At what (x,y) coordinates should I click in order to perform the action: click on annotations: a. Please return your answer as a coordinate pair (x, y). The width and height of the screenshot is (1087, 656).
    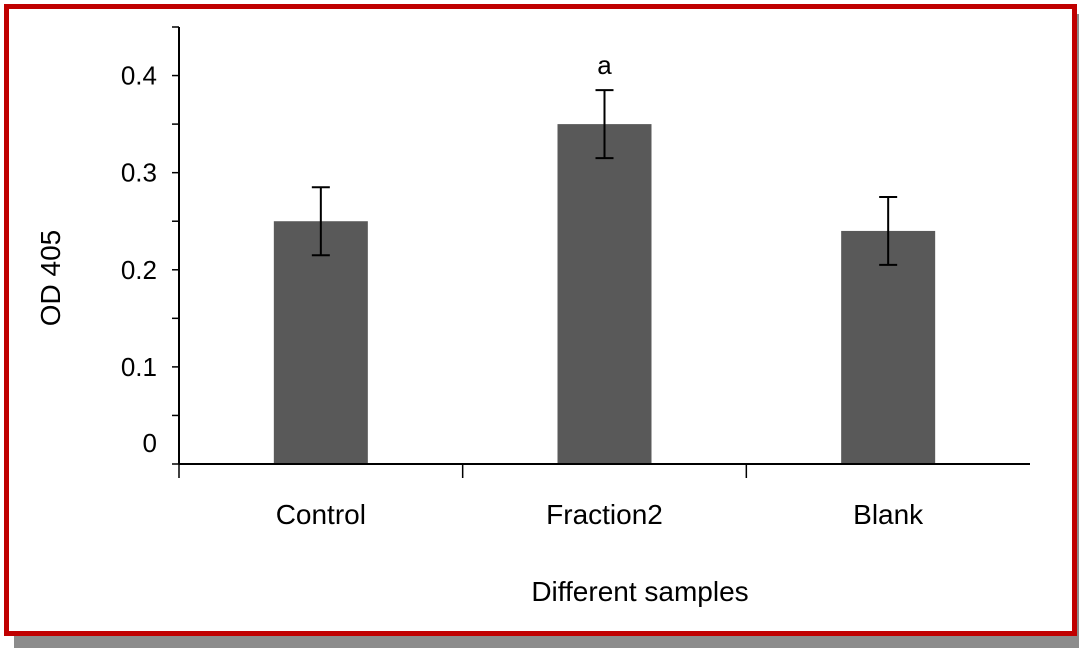
    Looking at the image, I should click on (604, 65).